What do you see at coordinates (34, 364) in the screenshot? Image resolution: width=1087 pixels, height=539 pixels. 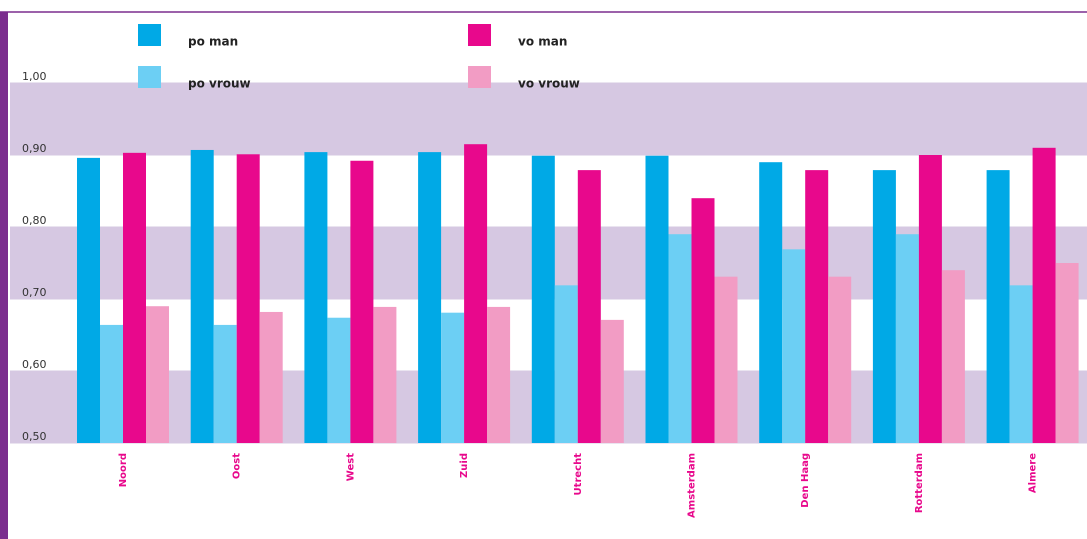 I see `y-tick-label: 0,60` at bounding box center [34, 364].